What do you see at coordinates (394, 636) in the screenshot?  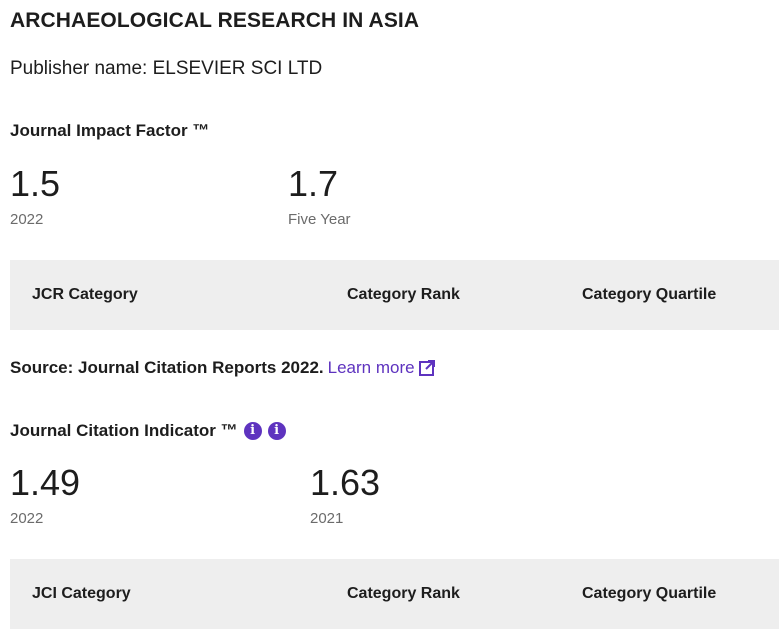 I see `table-body-start` at bounding box center [394, 636].